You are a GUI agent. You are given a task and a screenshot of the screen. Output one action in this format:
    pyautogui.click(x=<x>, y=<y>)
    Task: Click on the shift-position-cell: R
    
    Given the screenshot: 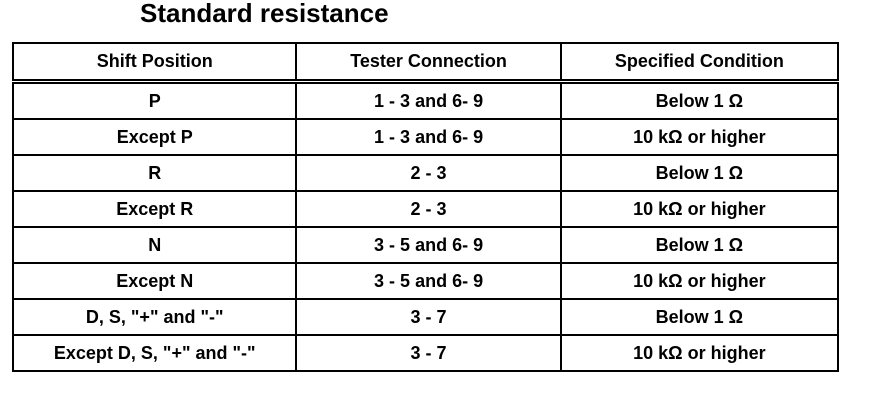 What is the action you would take?
    pyautogui.click(x=154, y=173)
    